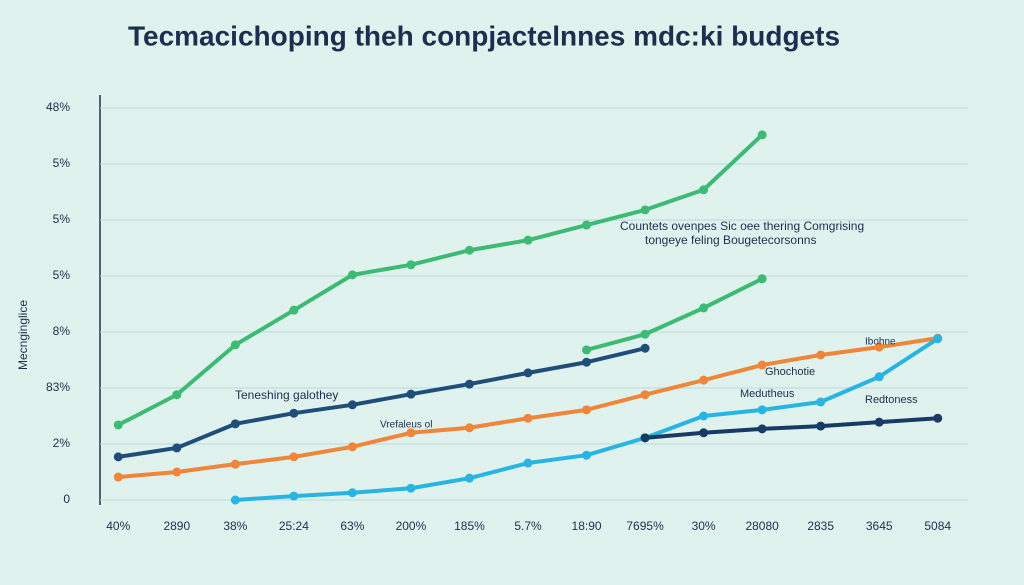 The image size is (1024, 585). I want to click on x-tick-label: 5.7%, so click(528, 526).